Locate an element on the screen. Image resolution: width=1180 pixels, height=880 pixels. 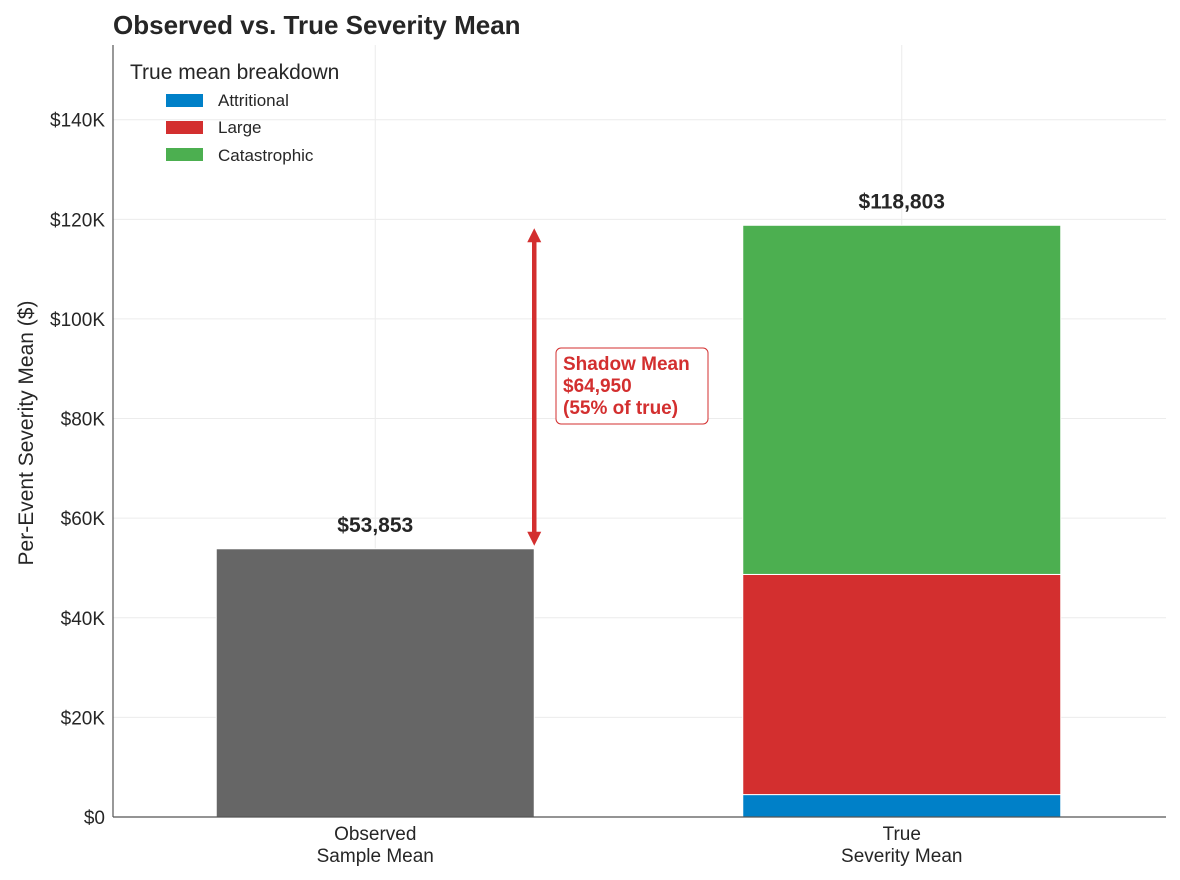
bar-observed is located at coordinates (375, 683).